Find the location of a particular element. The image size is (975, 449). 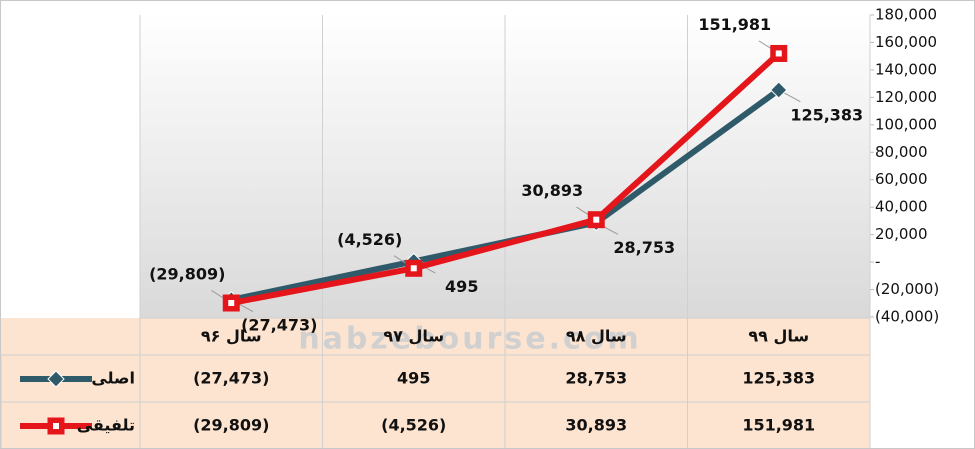

legend-marker is located at coordinates (56, 379).